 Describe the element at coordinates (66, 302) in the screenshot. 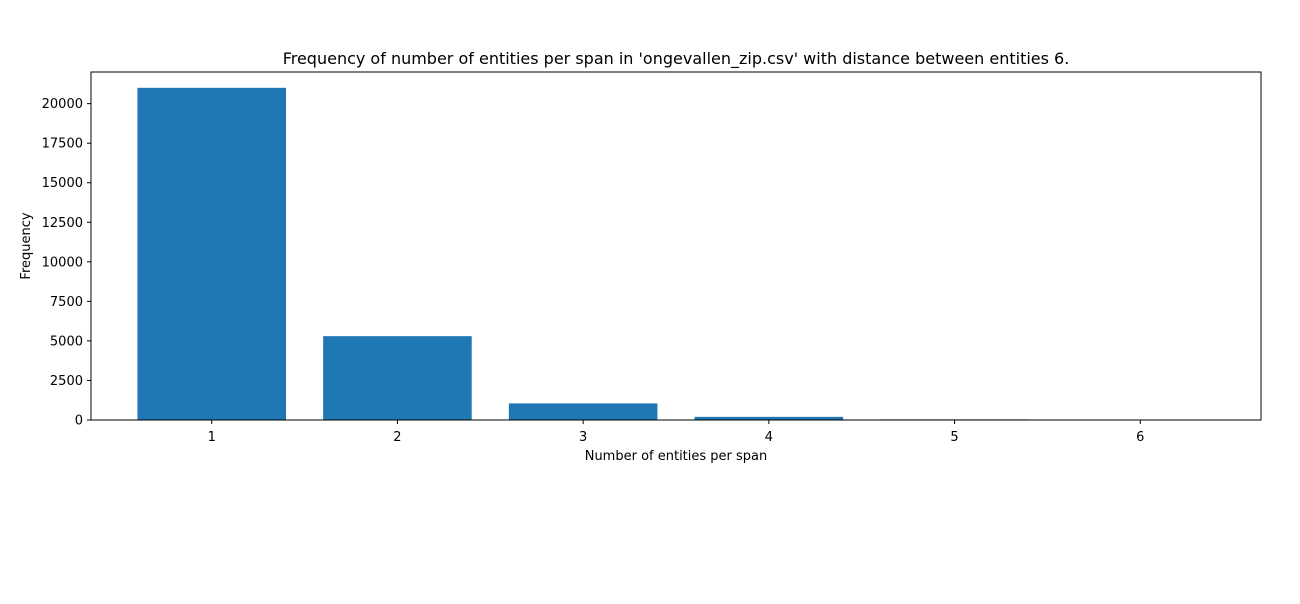

I see `y-tick-label: 7500` at that location.